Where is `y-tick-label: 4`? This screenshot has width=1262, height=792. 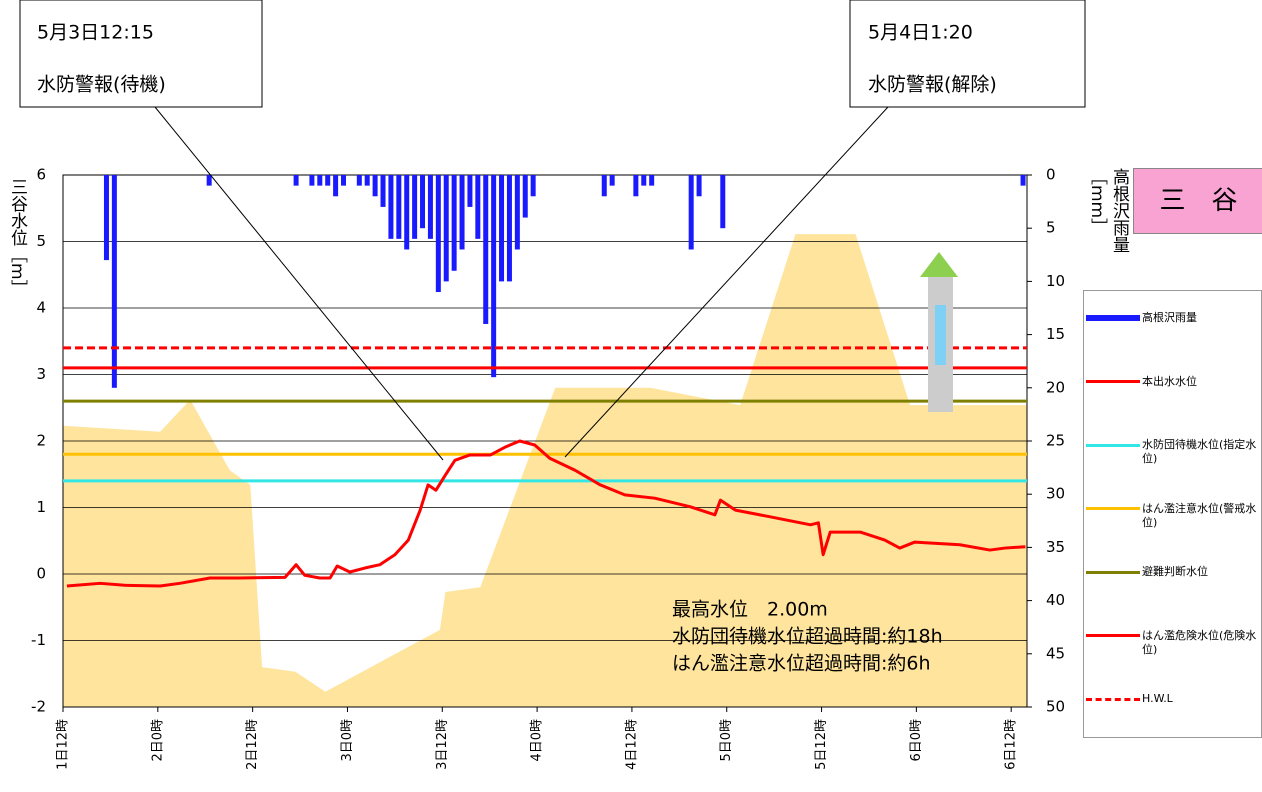
y-tick-label: 4 is located at coordinates (41, 308).